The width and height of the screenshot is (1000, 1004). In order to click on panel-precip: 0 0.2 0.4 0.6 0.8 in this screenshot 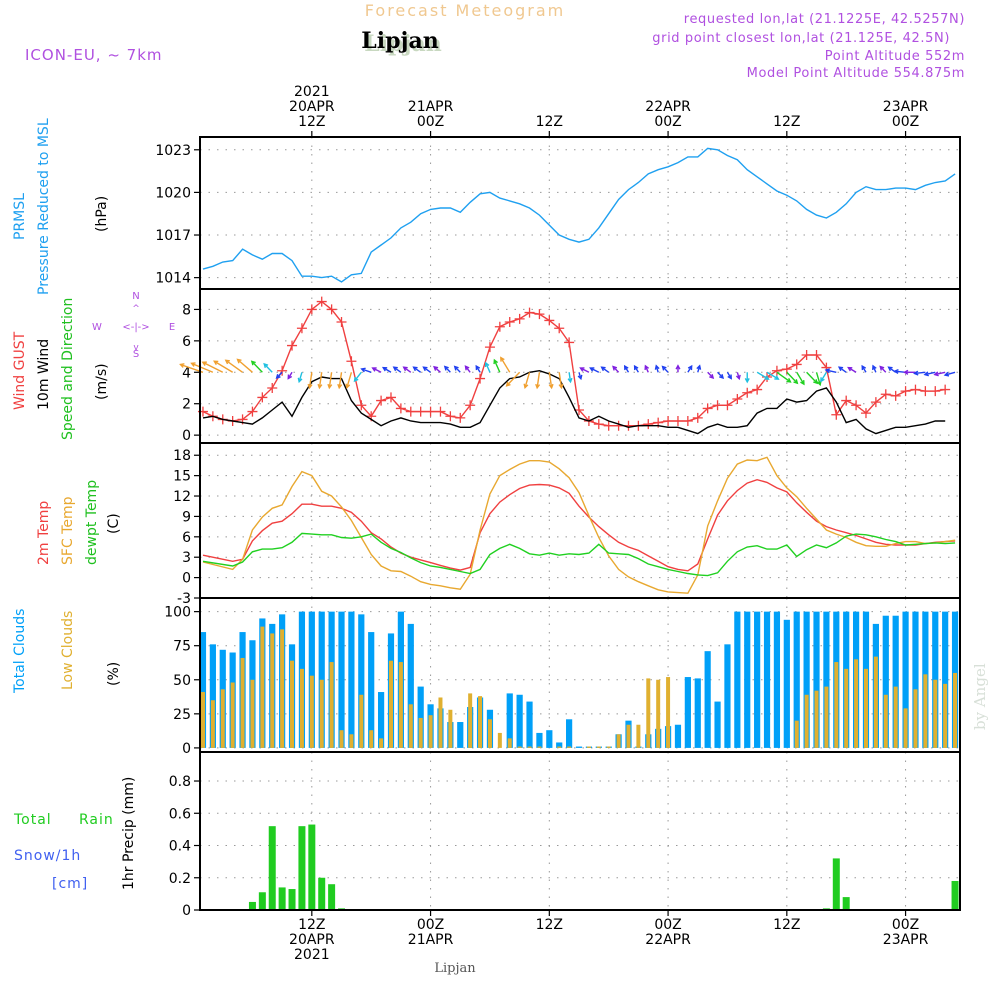, I will do `click(565, 835)`.